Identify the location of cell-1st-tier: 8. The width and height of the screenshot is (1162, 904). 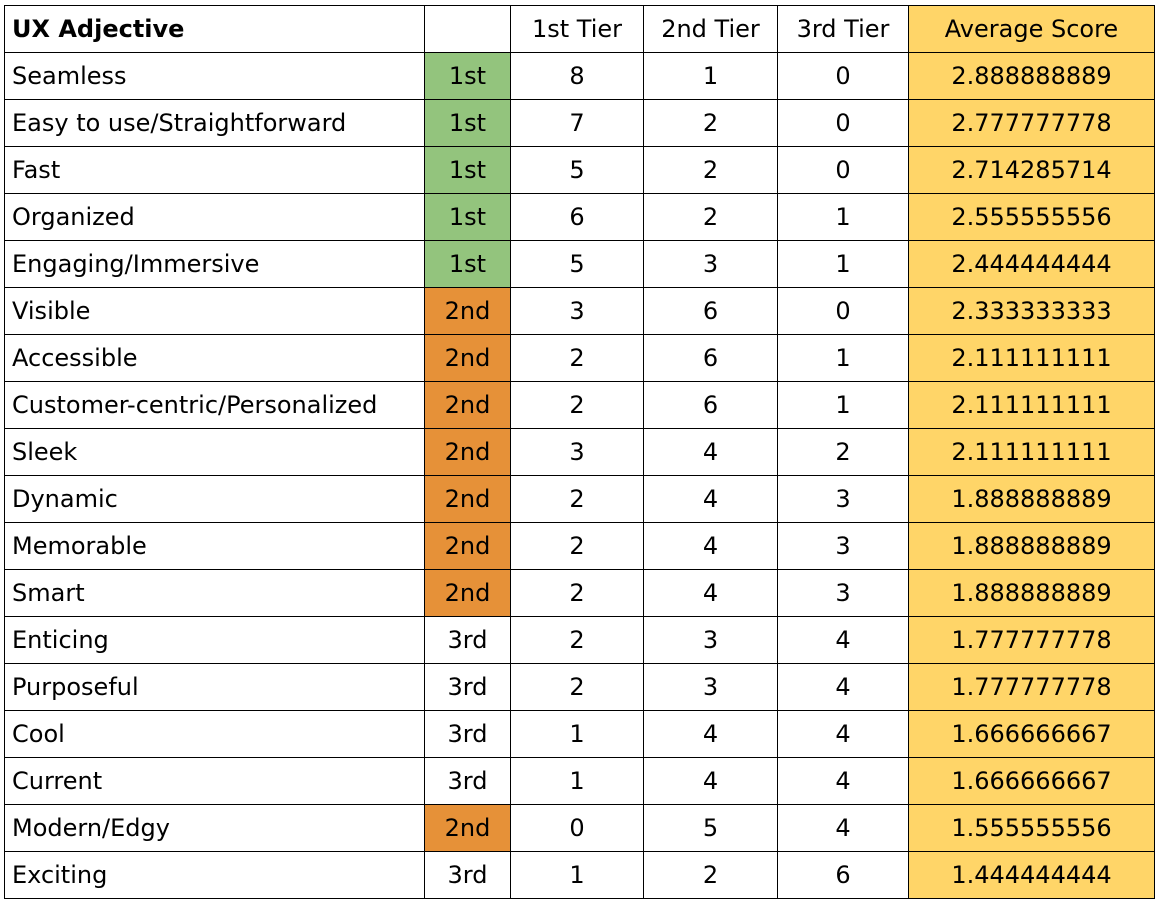
(577, 76).